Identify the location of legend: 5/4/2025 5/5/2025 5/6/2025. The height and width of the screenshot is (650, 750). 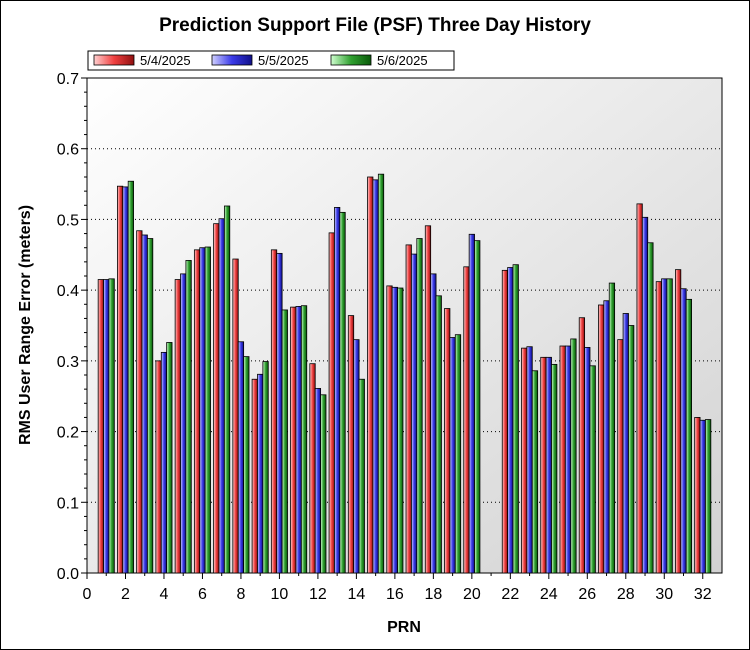
(271, 60).